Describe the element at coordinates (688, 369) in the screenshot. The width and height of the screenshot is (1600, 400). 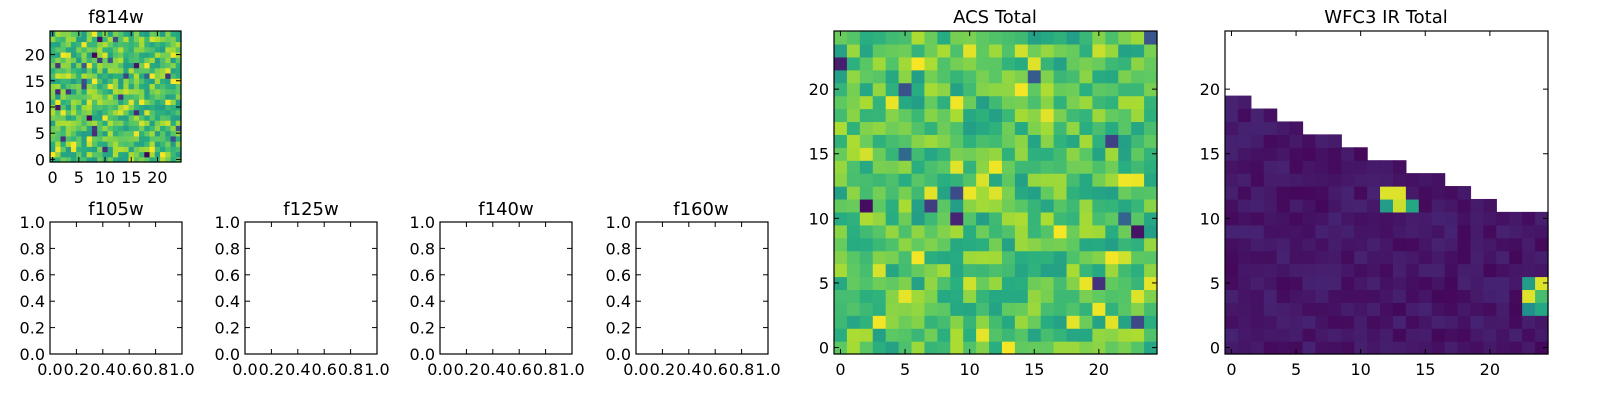
I see `x-tick-label: 0.4` at that location.